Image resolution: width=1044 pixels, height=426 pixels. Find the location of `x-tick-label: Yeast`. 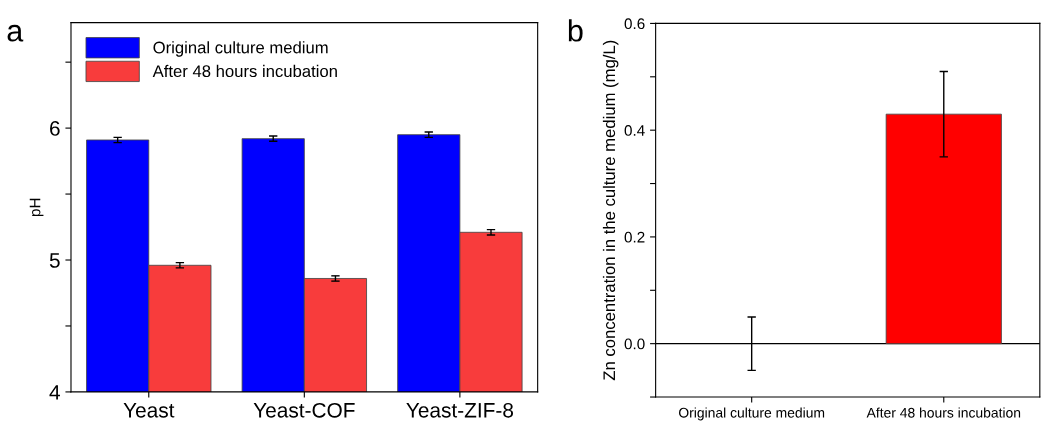

x-tick-label: Yeast is located at coordinates (149, 410).